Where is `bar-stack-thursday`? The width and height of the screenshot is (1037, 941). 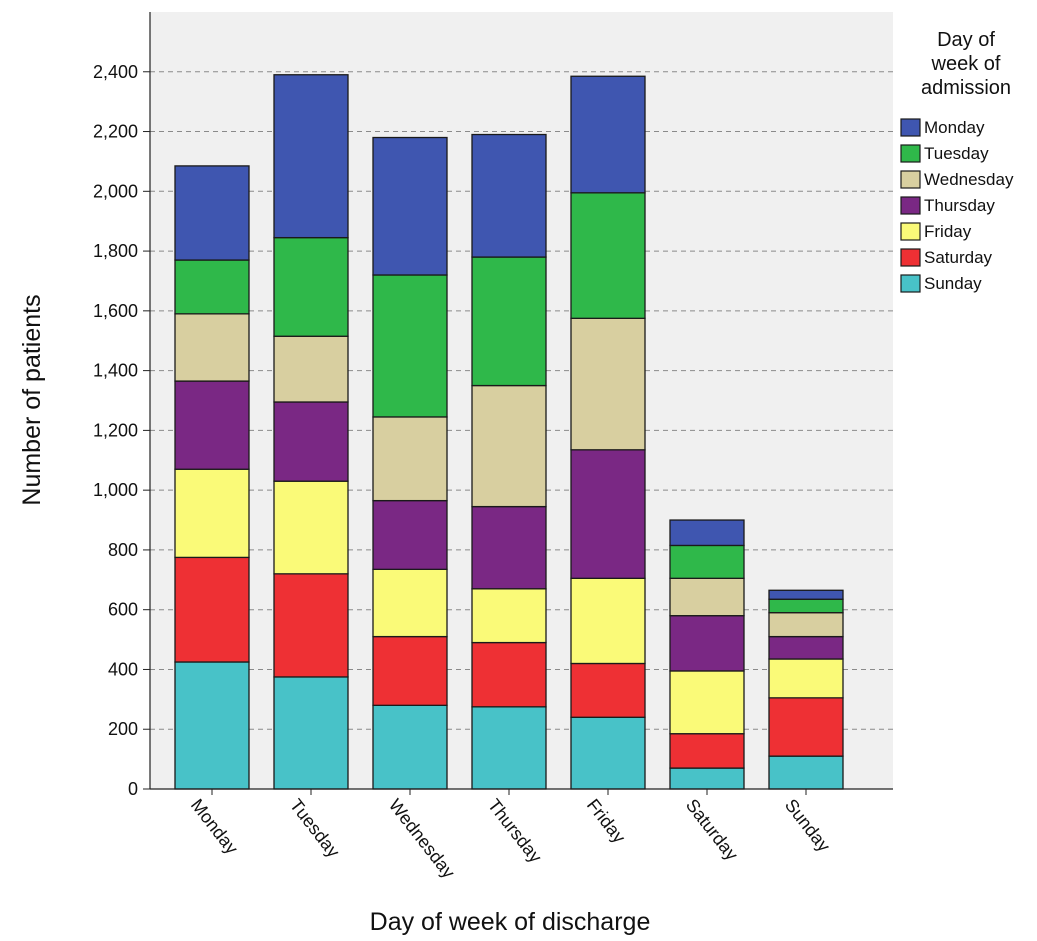
bar-stack-thursday is located at coordinates (509, 461).